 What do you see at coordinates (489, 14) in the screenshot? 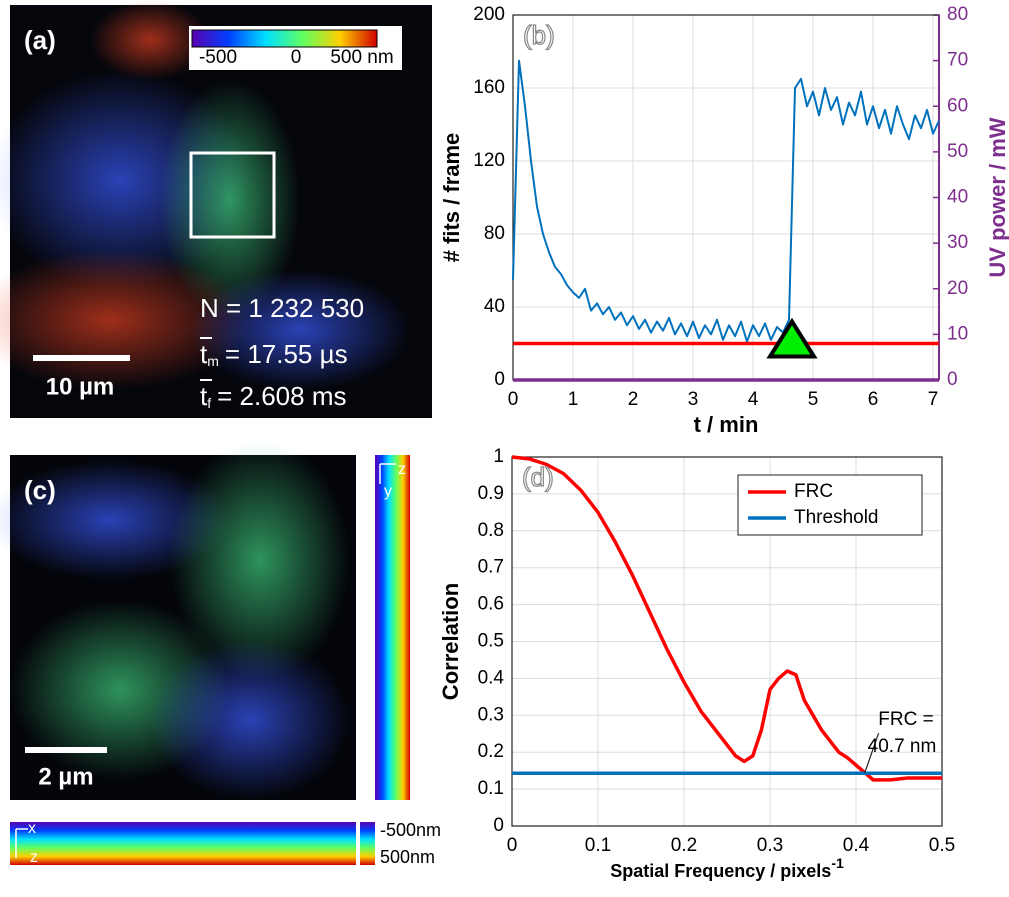
I see `y-tick-label: 200` at bounding box center [489, 14].